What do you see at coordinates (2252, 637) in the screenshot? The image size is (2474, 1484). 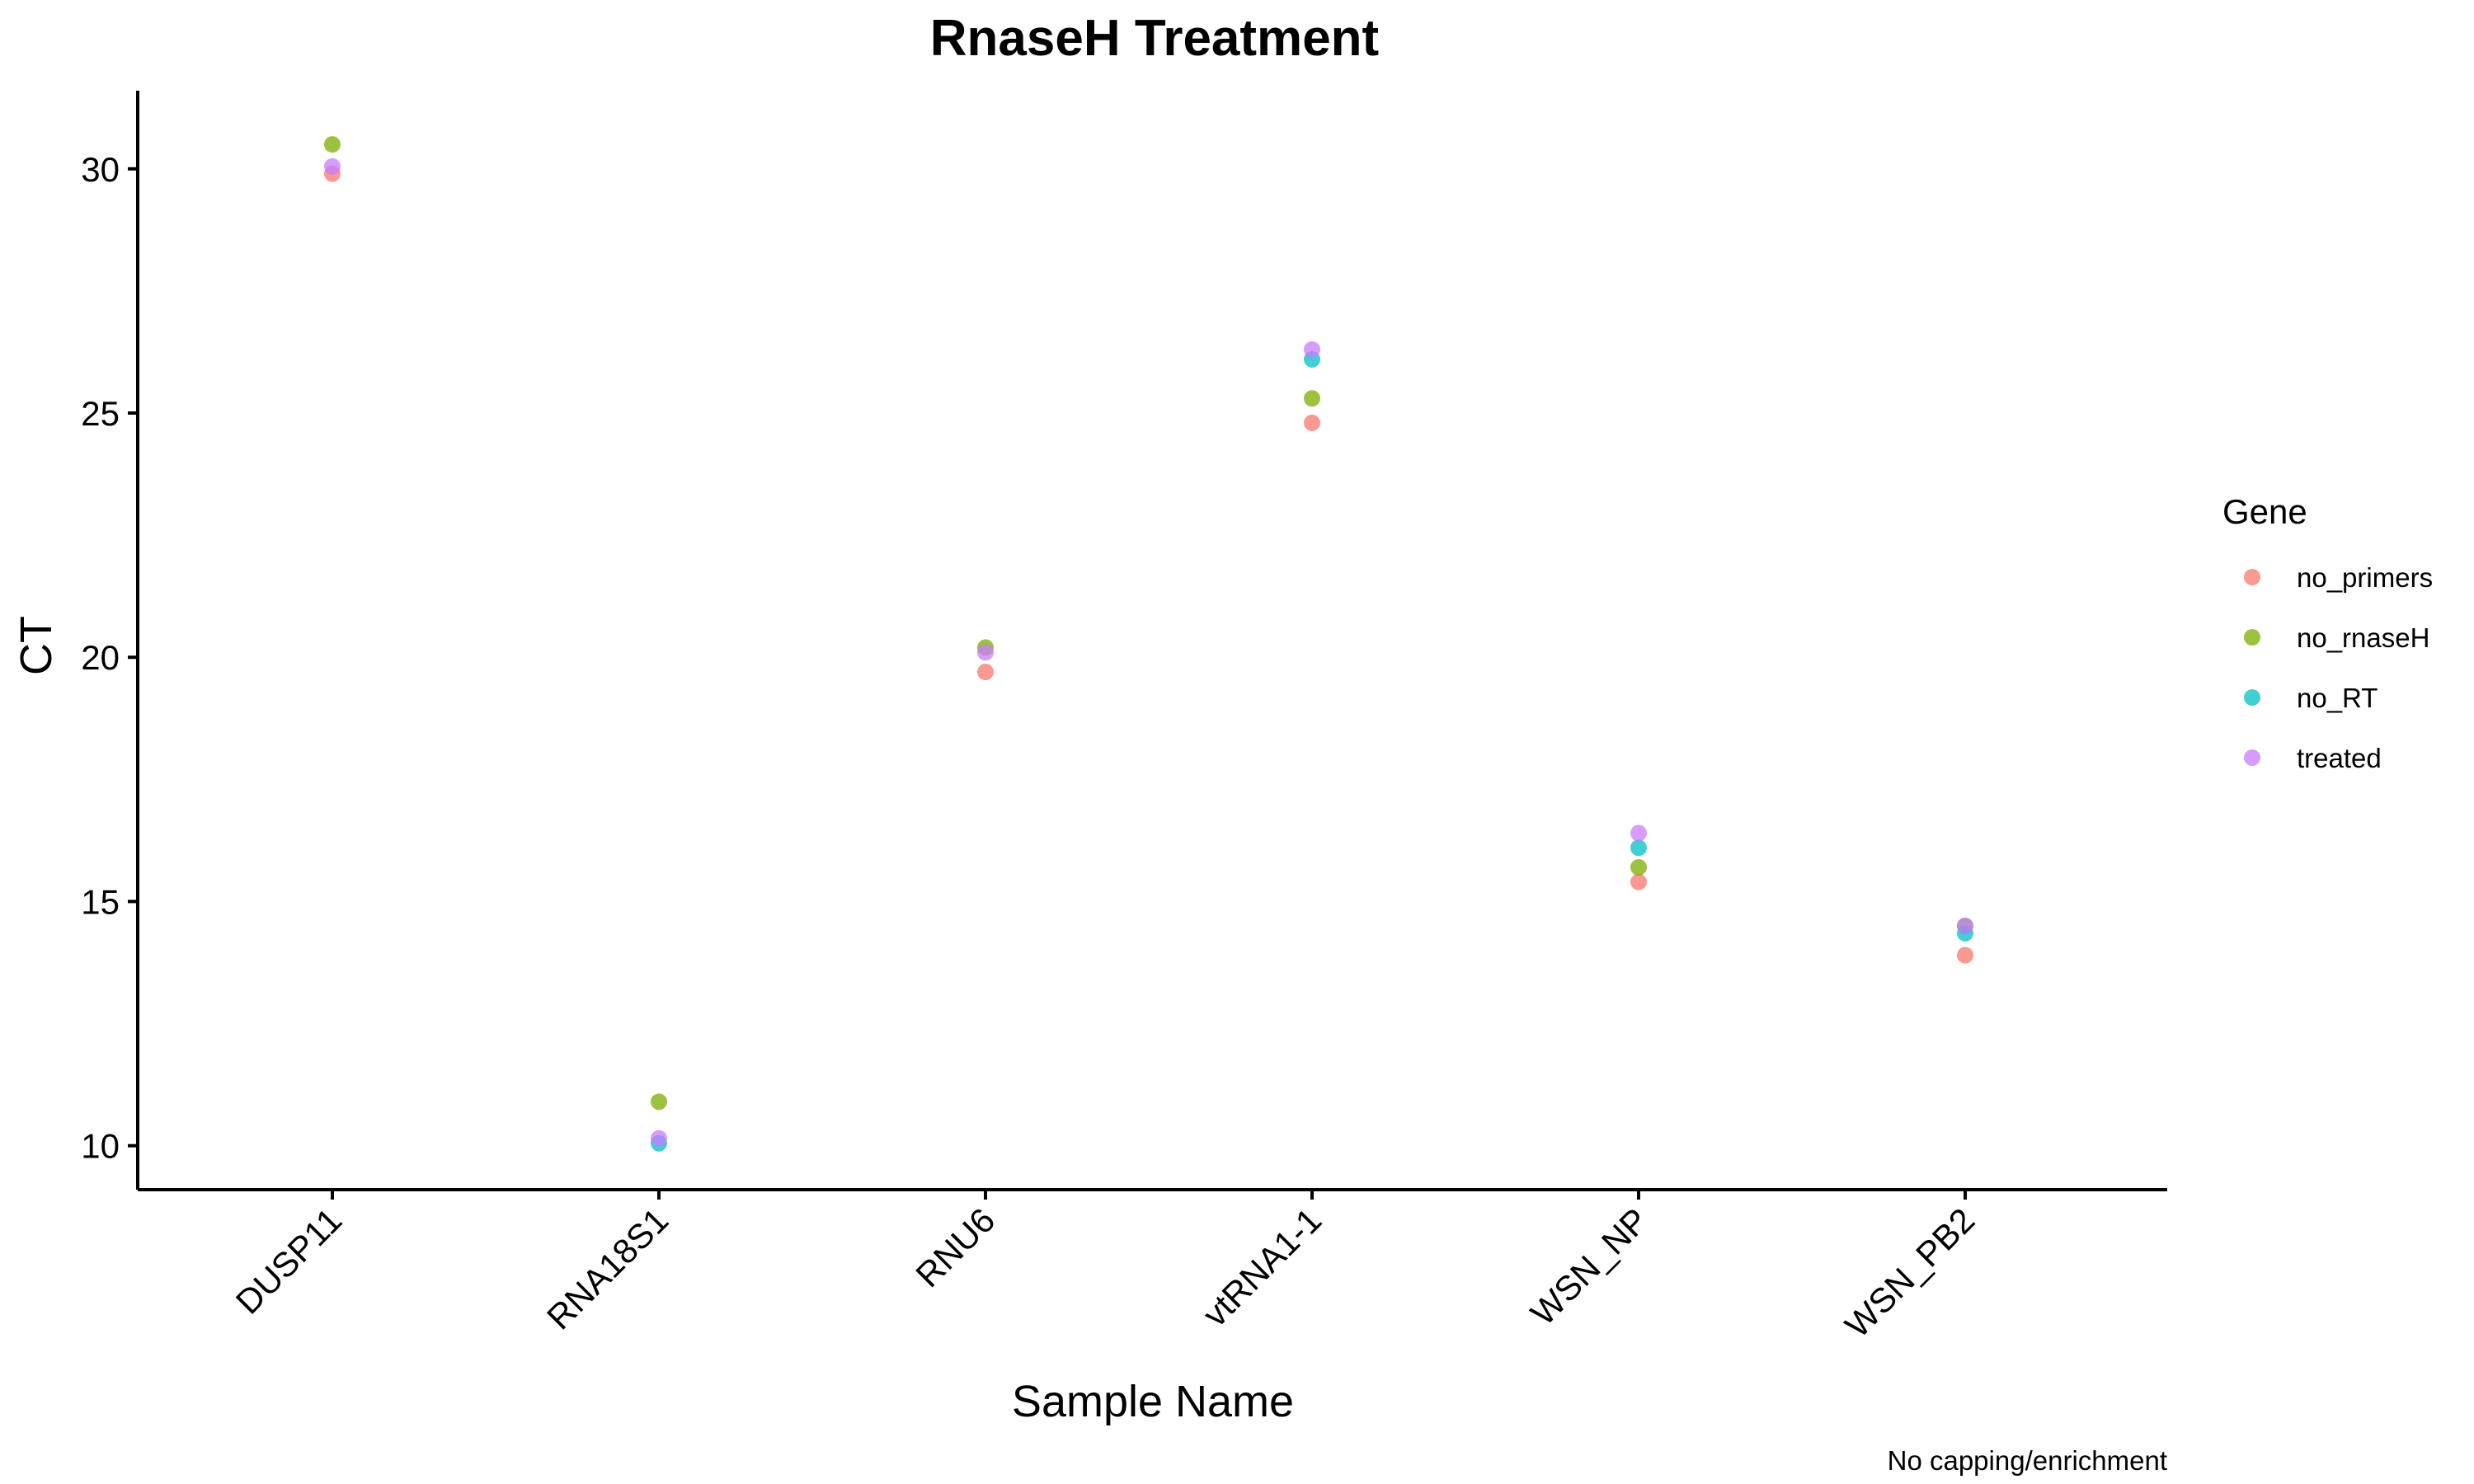 I see `legend-key-no_rnaseH` at bounding box center [2252, 637].